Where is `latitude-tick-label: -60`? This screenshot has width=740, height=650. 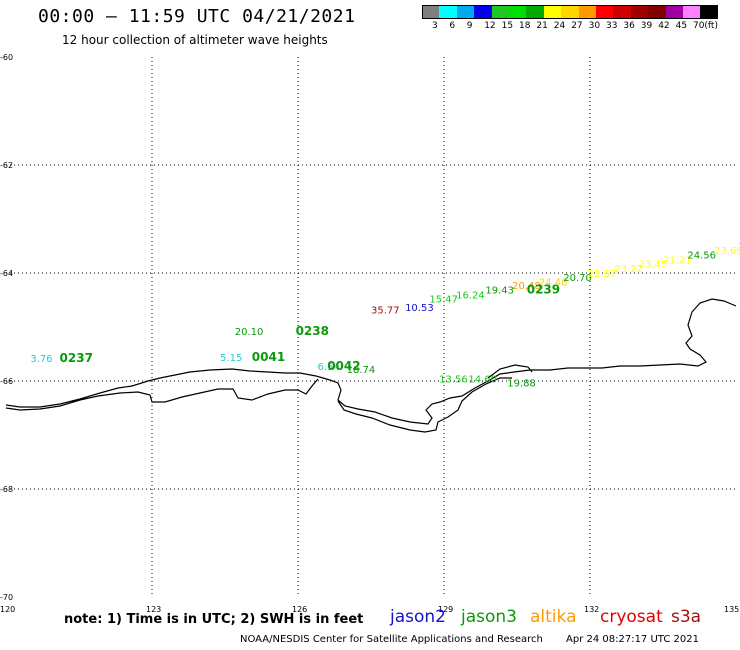 latitude-tick-label: -60 is located at coordinates (6, 57).